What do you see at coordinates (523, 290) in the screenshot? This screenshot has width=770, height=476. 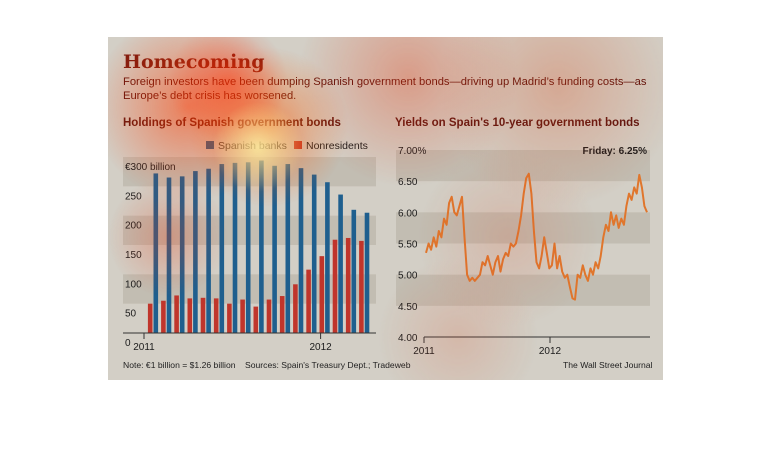 I see `grid-band` at bounding box center [523, 290].